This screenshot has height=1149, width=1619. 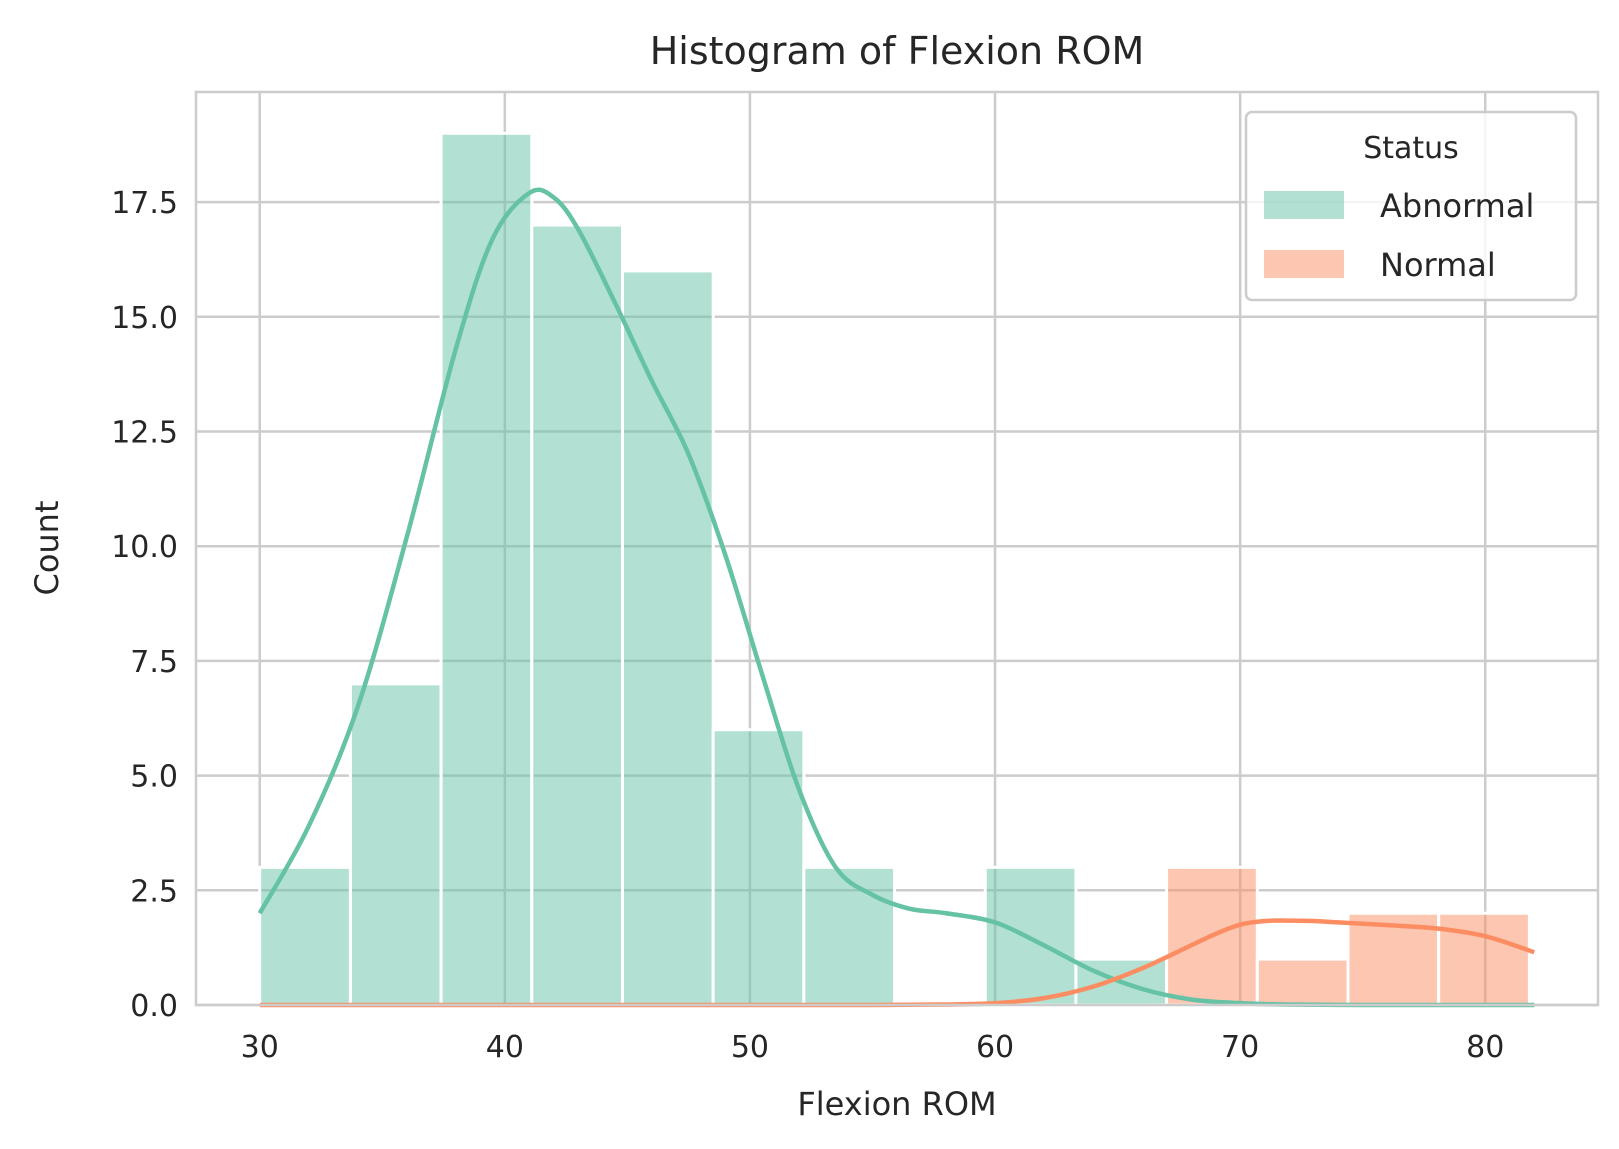 What do you see at coordinates (1304, 205) in the screenshot?
I see `legend-swatch-abnormal` at bounding box center [1304, 205].